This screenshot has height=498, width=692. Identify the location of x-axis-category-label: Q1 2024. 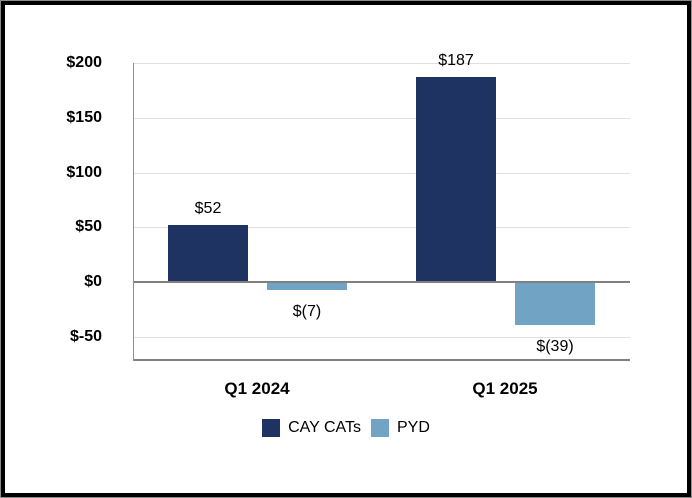
(257, 388).